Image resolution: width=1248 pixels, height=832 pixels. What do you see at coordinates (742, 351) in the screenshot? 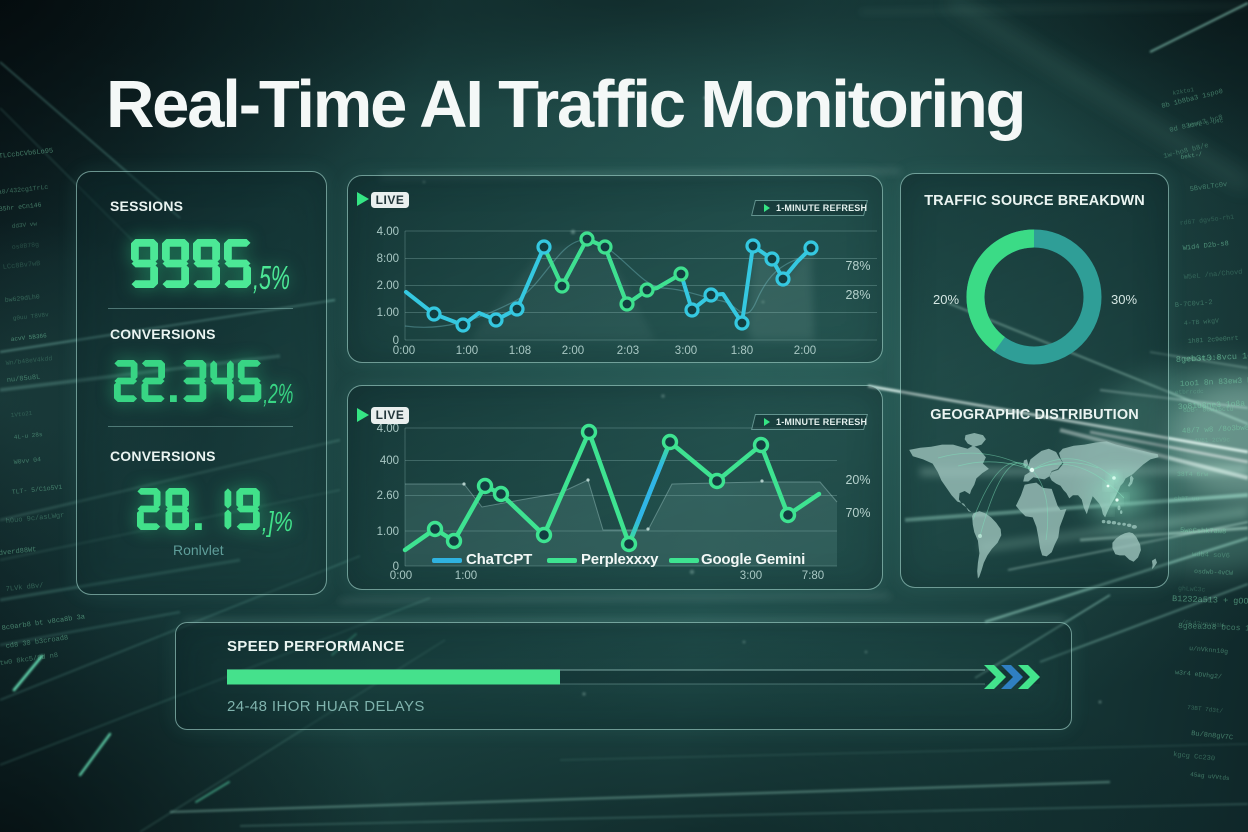
I see `svg-text: 1:80` at bounding box center [742, 351].